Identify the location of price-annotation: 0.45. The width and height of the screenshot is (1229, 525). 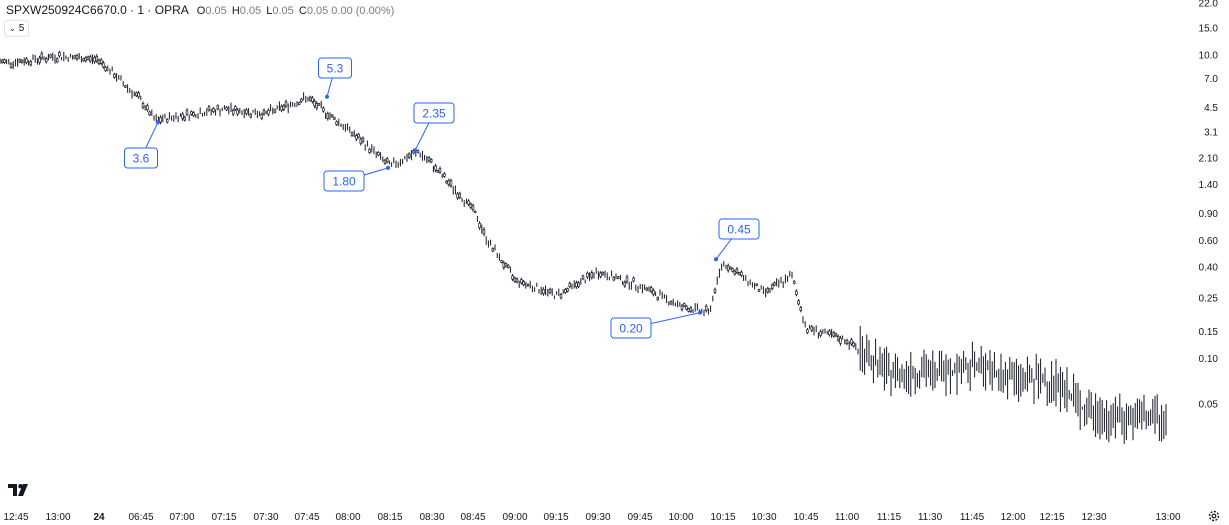
(737, 240).